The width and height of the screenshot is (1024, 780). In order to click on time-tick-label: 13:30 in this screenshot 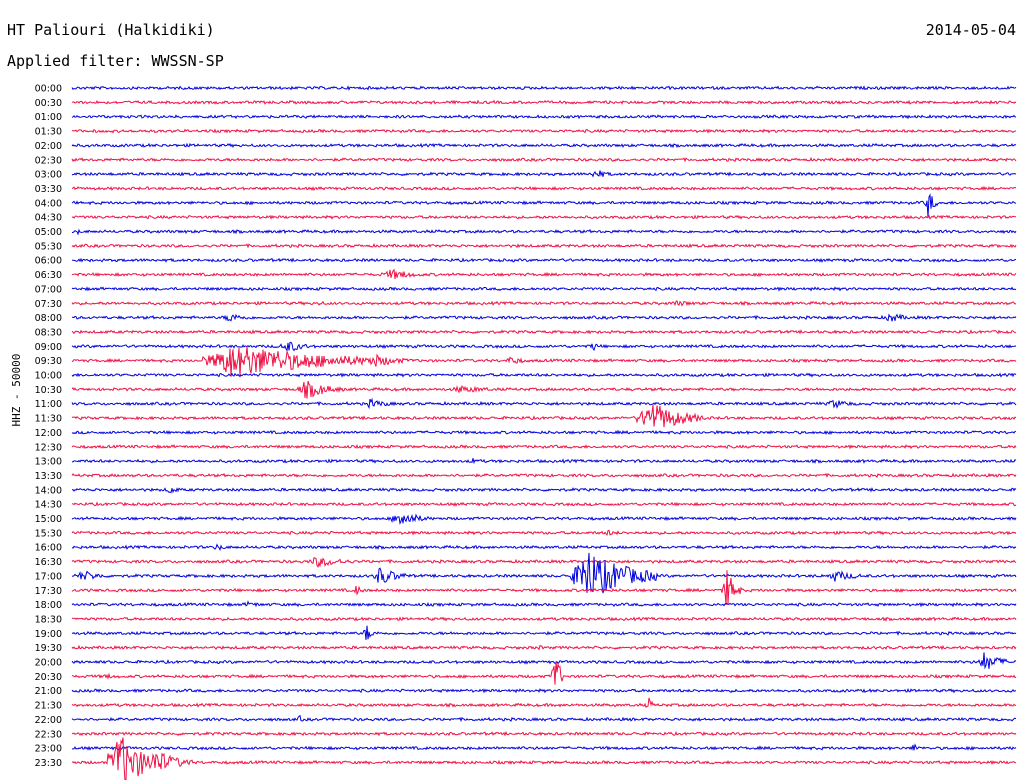, I will do `click(48, 476)`.